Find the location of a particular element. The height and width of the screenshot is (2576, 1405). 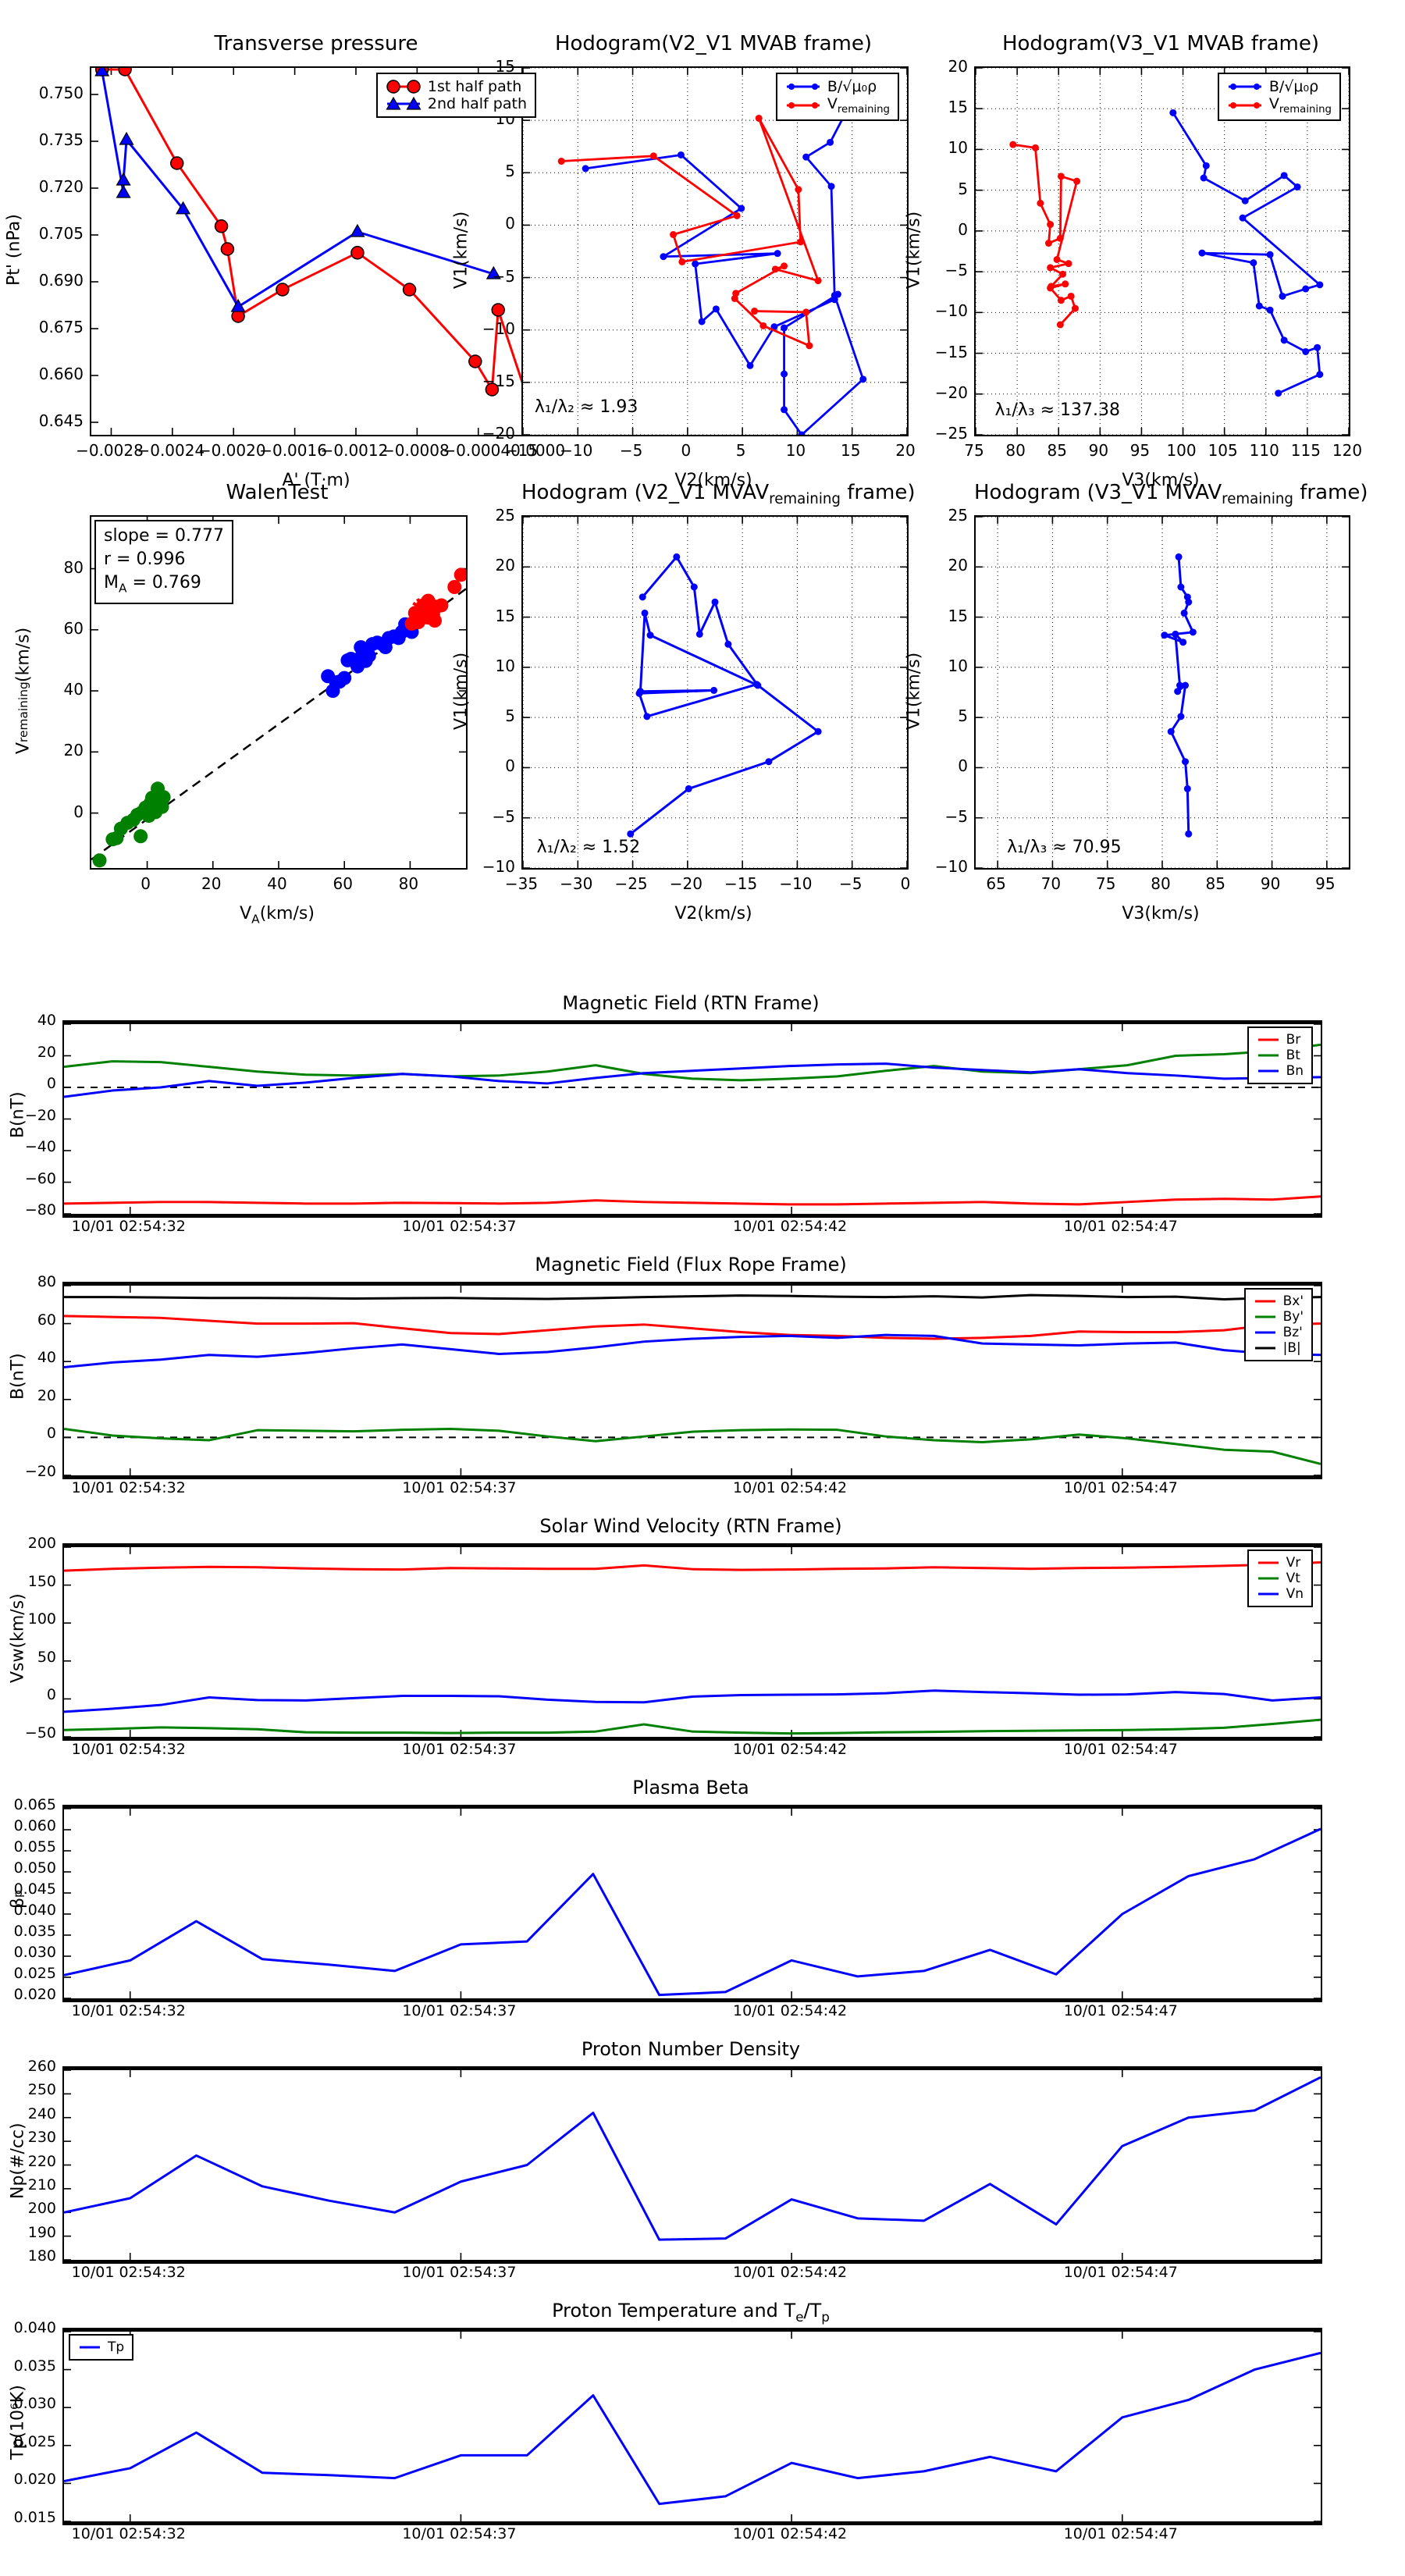

legend-entry: 2nd half path is located at coordinates (456, 104).